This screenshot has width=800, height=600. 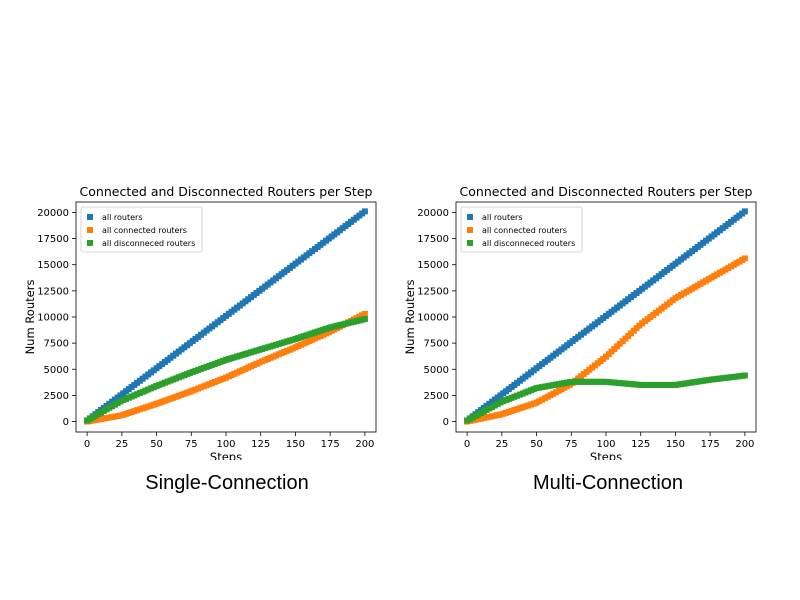 What do you see at coordinates (608, 483) in the screenshot?
I see `caption-multi-connection: Multi-Connection` at bounding box center [608, 483].